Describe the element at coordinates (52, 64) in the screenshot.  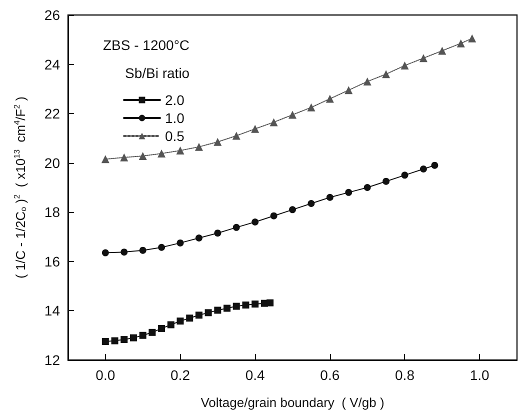
I see `y-tick-label: 24` at that location.